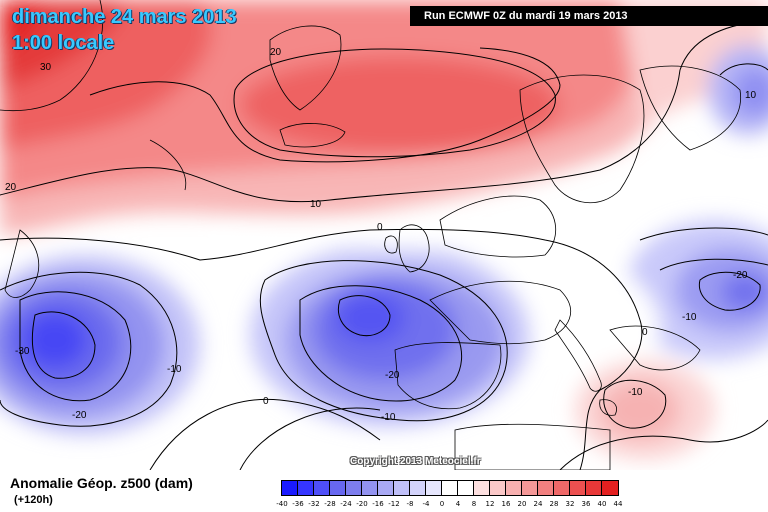 The image size is (768, 512). What do you see at coordinates (522, 504) in the screenshot?
I see `scale-tick-label: 20` at bounding box center [522, 504].